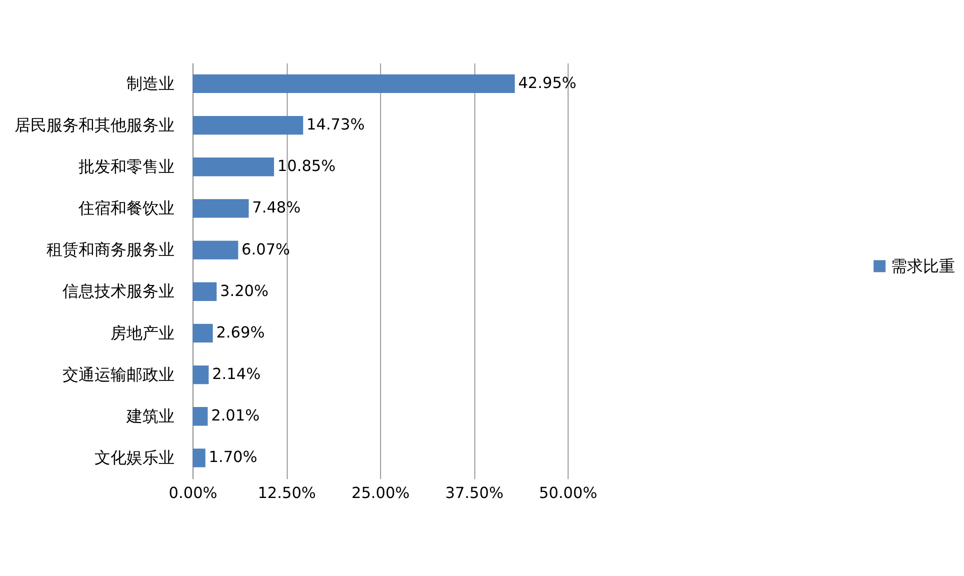  What do you see at coordinates (240, 332) in the screenshot?
I see `data-label: 2.69%` at bounding box center [240, 332].